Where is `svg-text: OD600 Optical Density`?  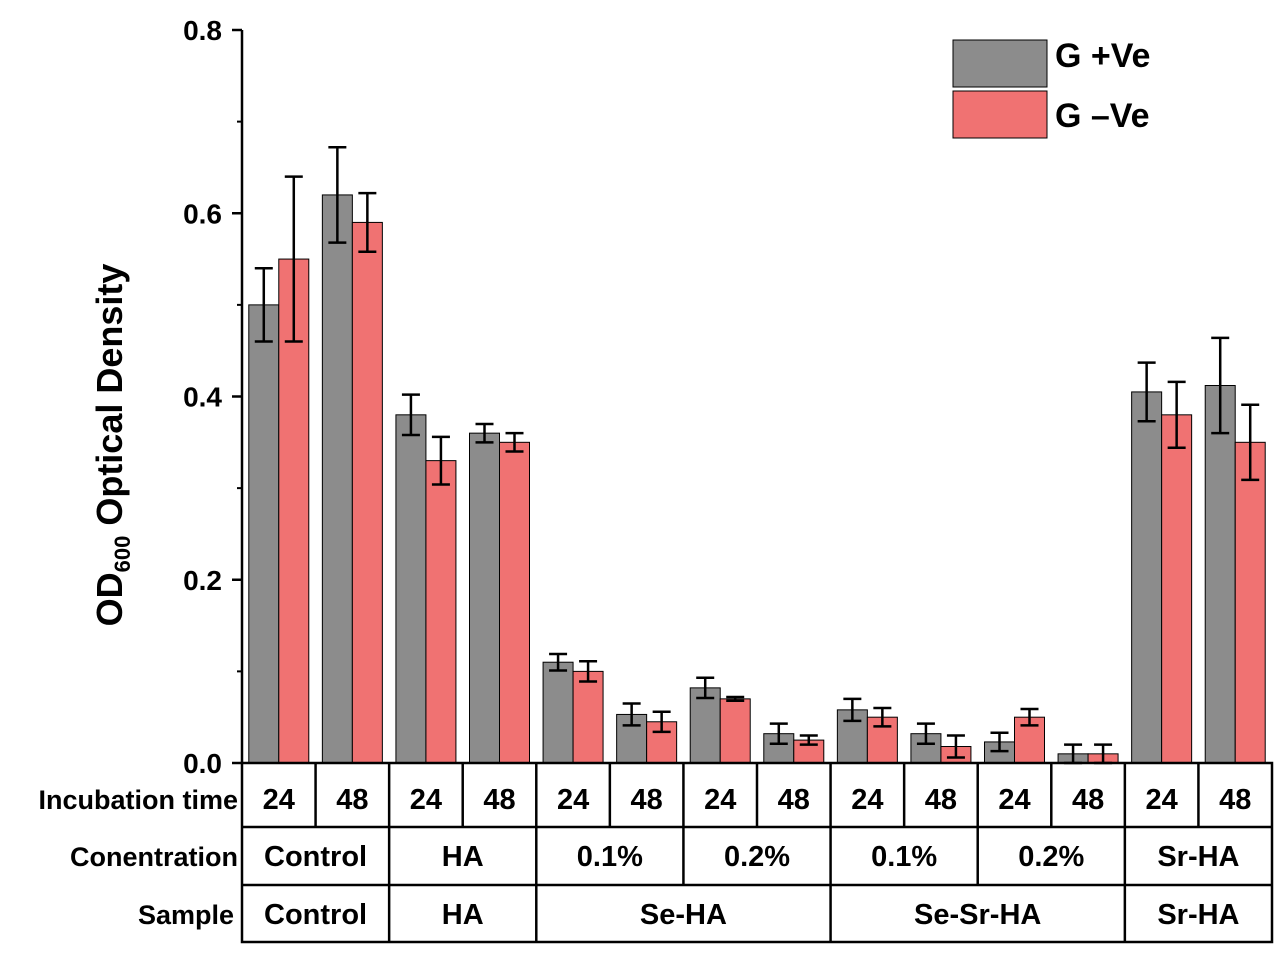 svg-text: OD600 Optical Density is located at coordinates (112, 445).